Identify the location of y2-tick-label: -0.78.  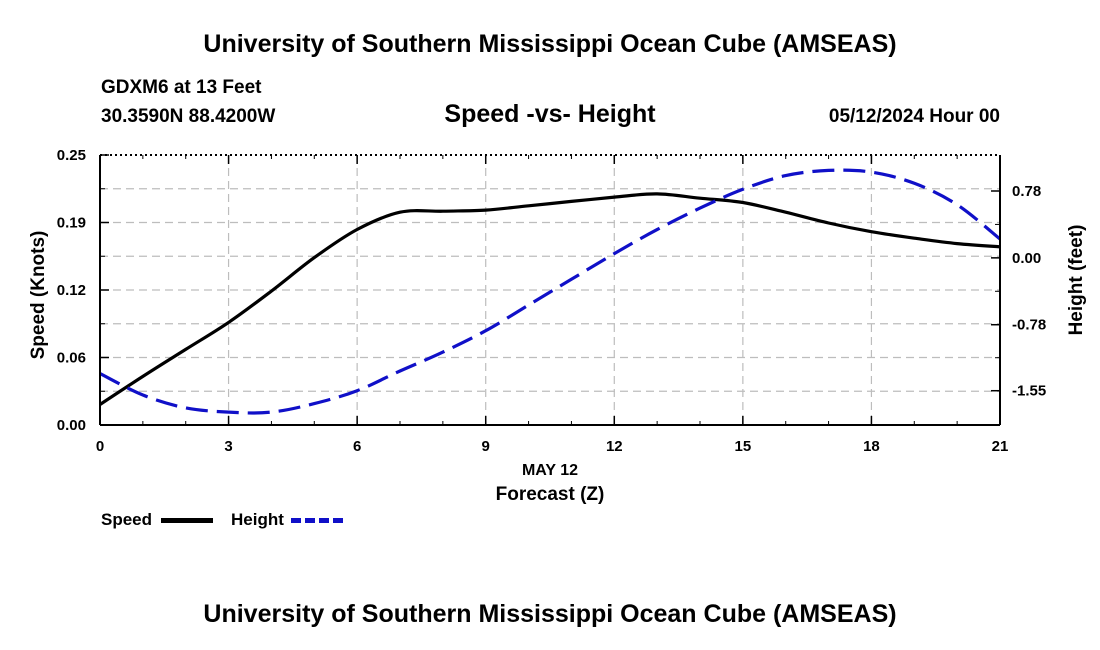
(1029, 325).